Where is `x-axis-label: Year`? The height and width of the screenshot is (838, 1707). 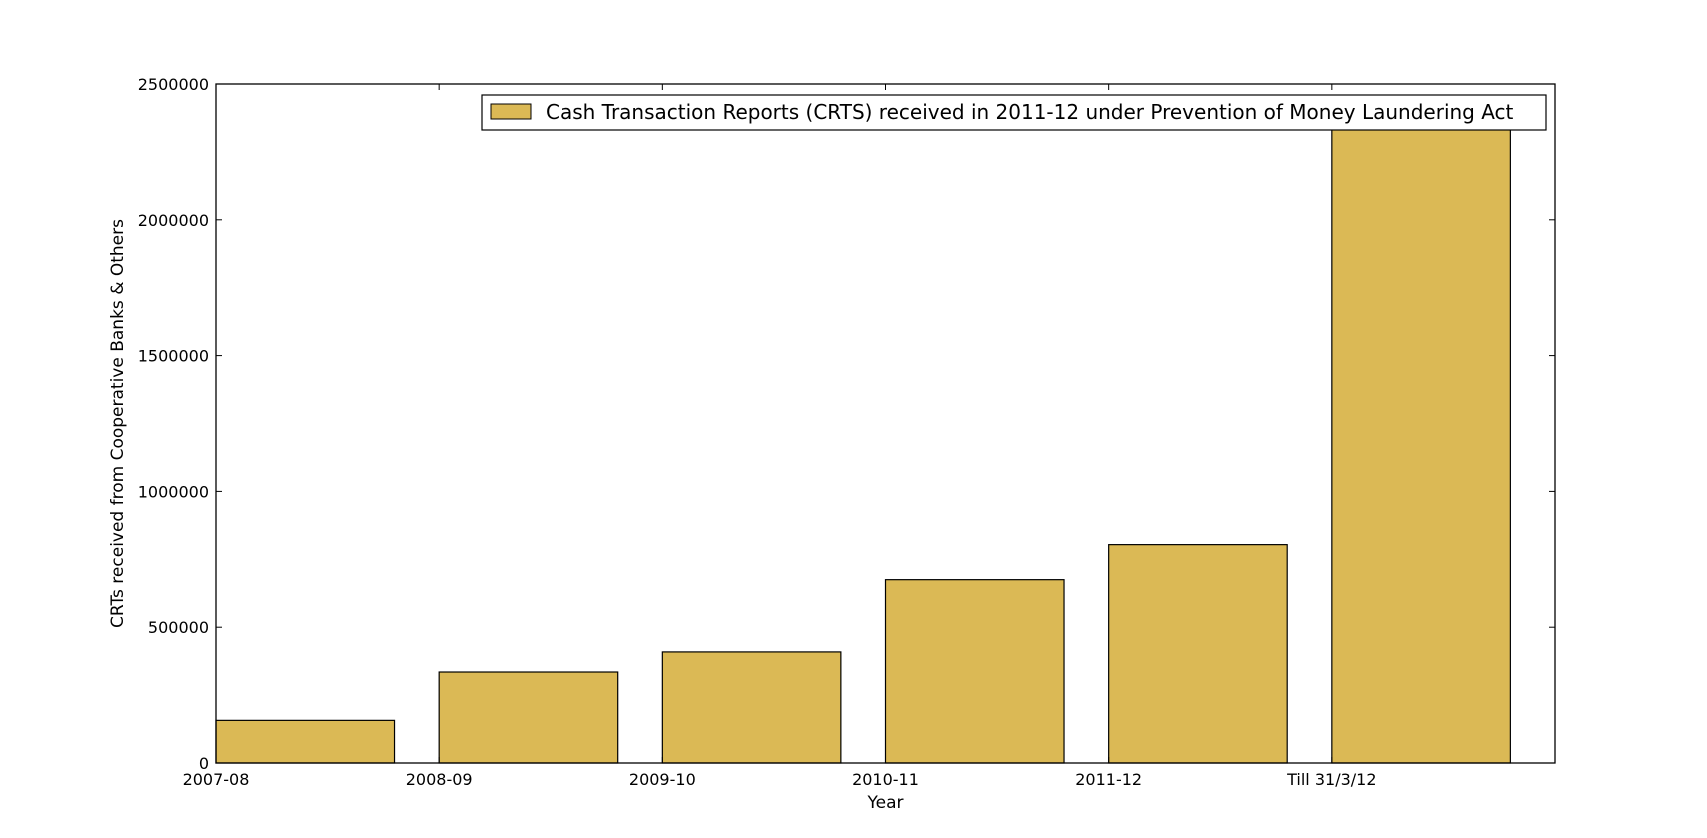
x-axis-label: Year is located at coordinates (885, 803).